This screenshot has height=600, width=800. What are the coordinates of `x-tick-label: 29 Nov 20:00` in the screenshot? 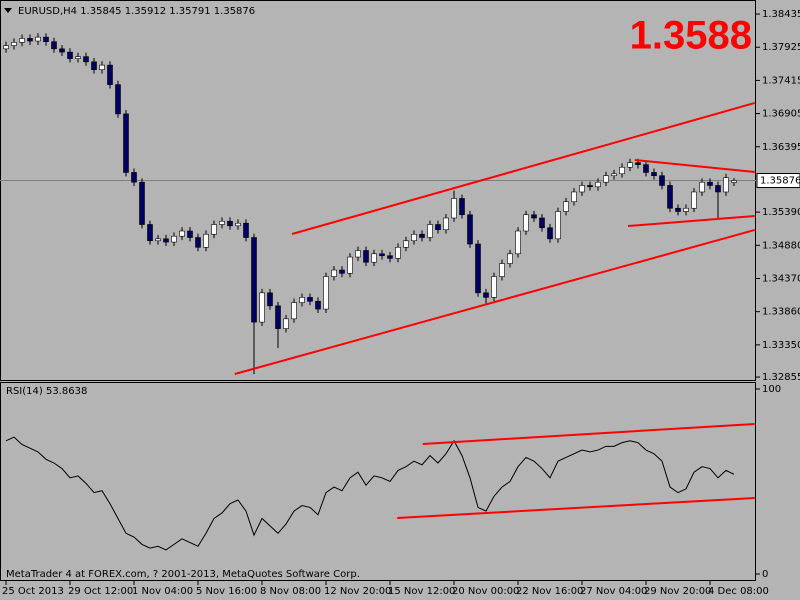 It's located at (677, 591).